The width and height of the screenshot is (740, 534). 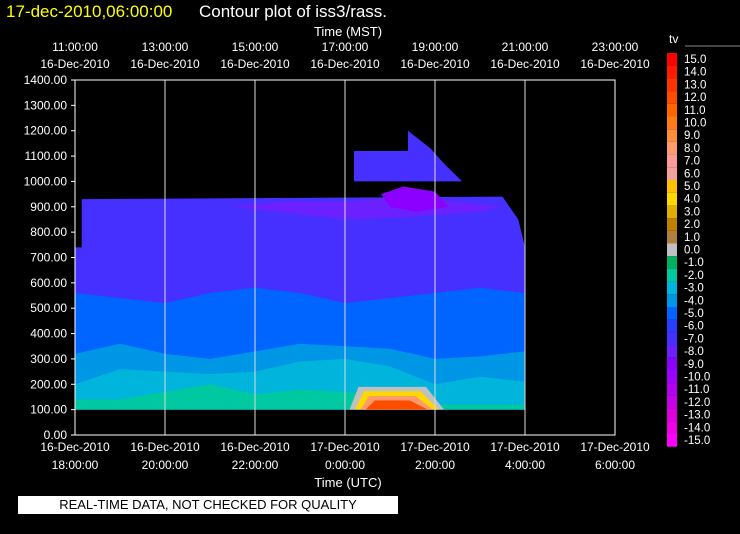 I want to click on colorbar-level-label: 1.0, so click(x=692, y=238).